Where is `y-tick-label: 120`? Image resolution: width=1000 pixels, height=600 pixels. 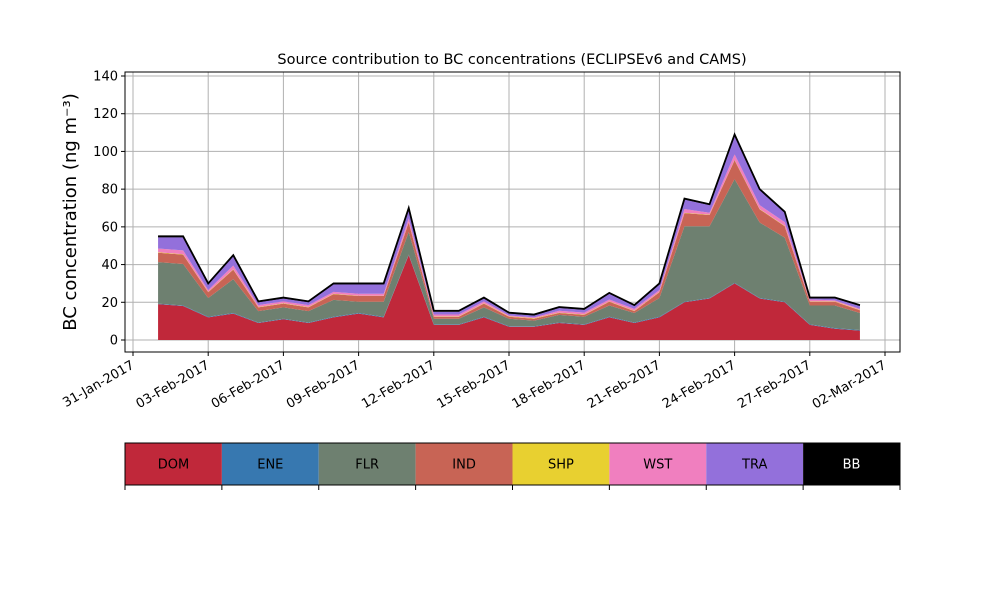
y-tick-label: 120 is located at coordinates (105, 114).